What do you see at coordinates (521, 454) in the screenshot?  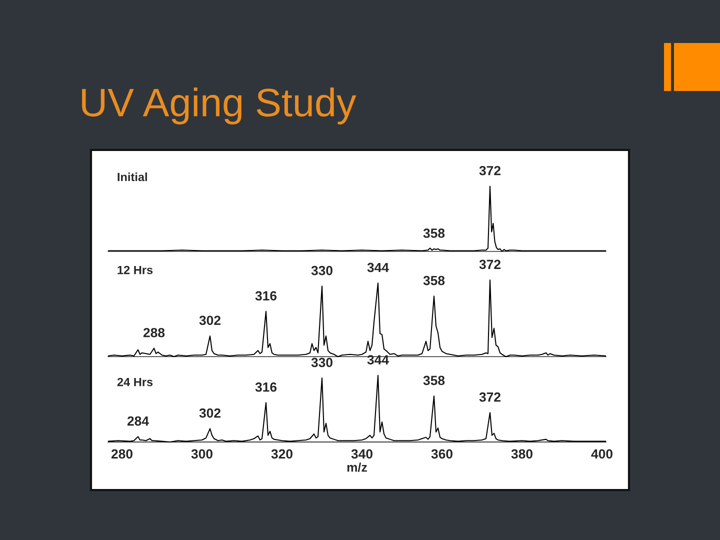 I see `x-tick-label: 380` at bounding box center [521, 454].